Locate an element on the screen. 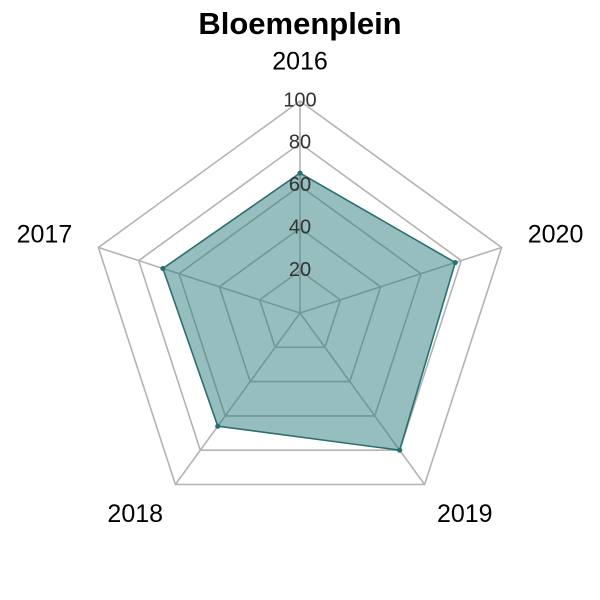 This screenshot has width=600, height=600. data-point-2020 is located at coordinates (455, 262).